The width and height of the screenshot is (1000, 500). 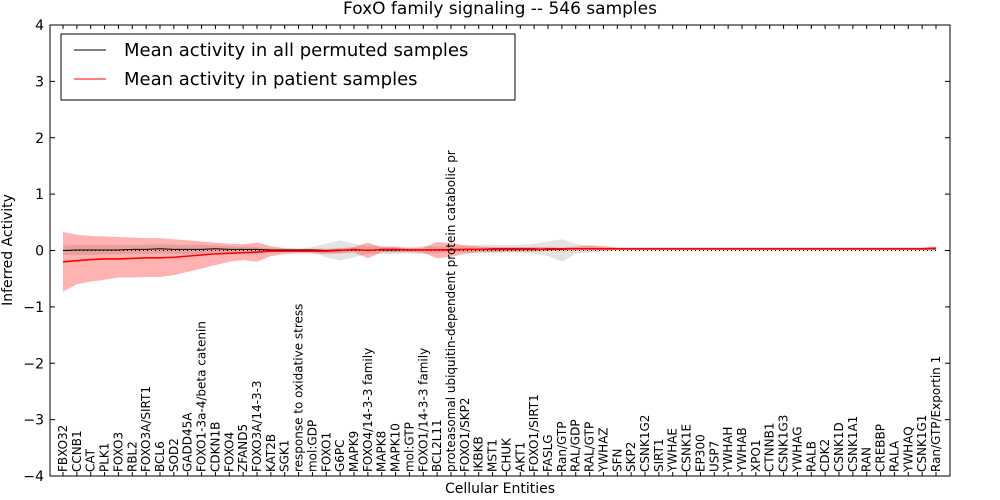 What do you see at coordinates (645, 443) in the screenshot?
I see `x-category-label: CSNK1G2` at bounding box center [645, 443].